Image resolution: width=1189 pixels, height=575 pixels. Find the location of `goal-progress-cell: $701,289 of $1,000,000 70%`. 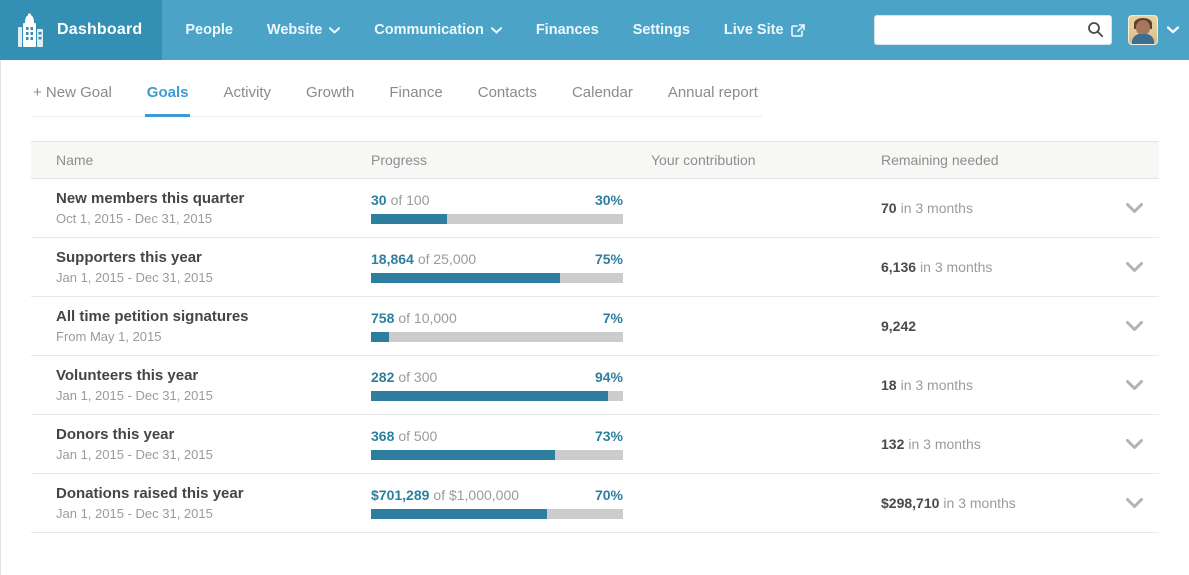

goal-progress-cell: $701,289 of $1,000,000 70% is located at coordinates (497, 503).